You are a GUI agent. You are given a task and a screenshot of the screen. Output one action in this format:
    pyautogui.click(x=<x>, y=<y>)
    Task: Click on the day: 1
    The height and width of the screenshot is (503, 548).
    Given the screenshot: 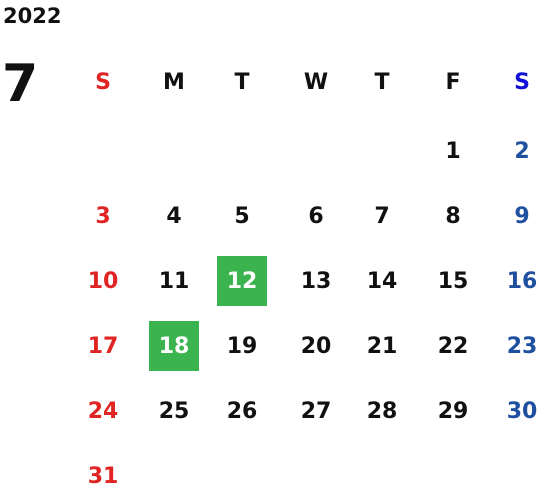 What is the action you would take?
    pyautogui.click(x=453, y=151)
    